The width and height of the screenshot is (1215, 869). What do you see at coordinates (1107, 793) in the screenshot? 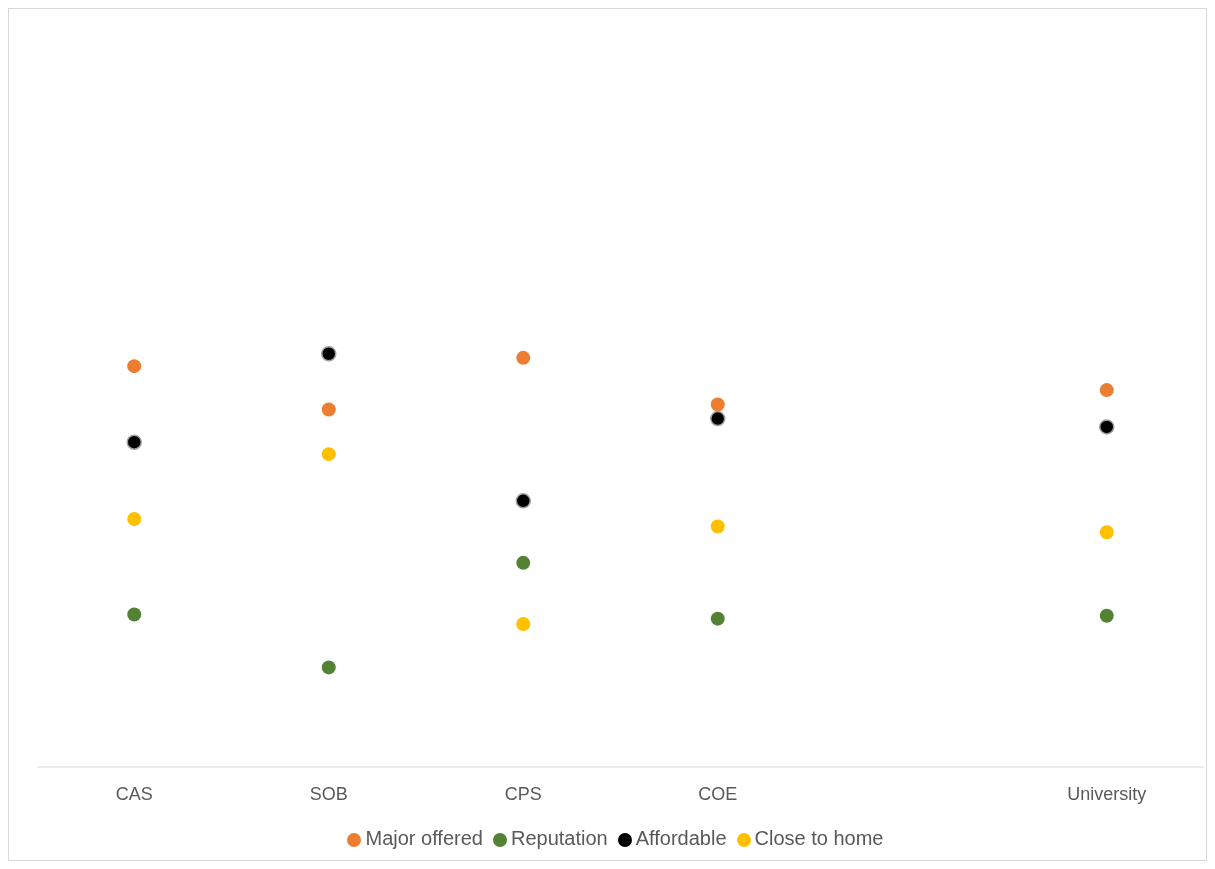
I see `x-tick-label: University` at bounding box center [1107, 793].